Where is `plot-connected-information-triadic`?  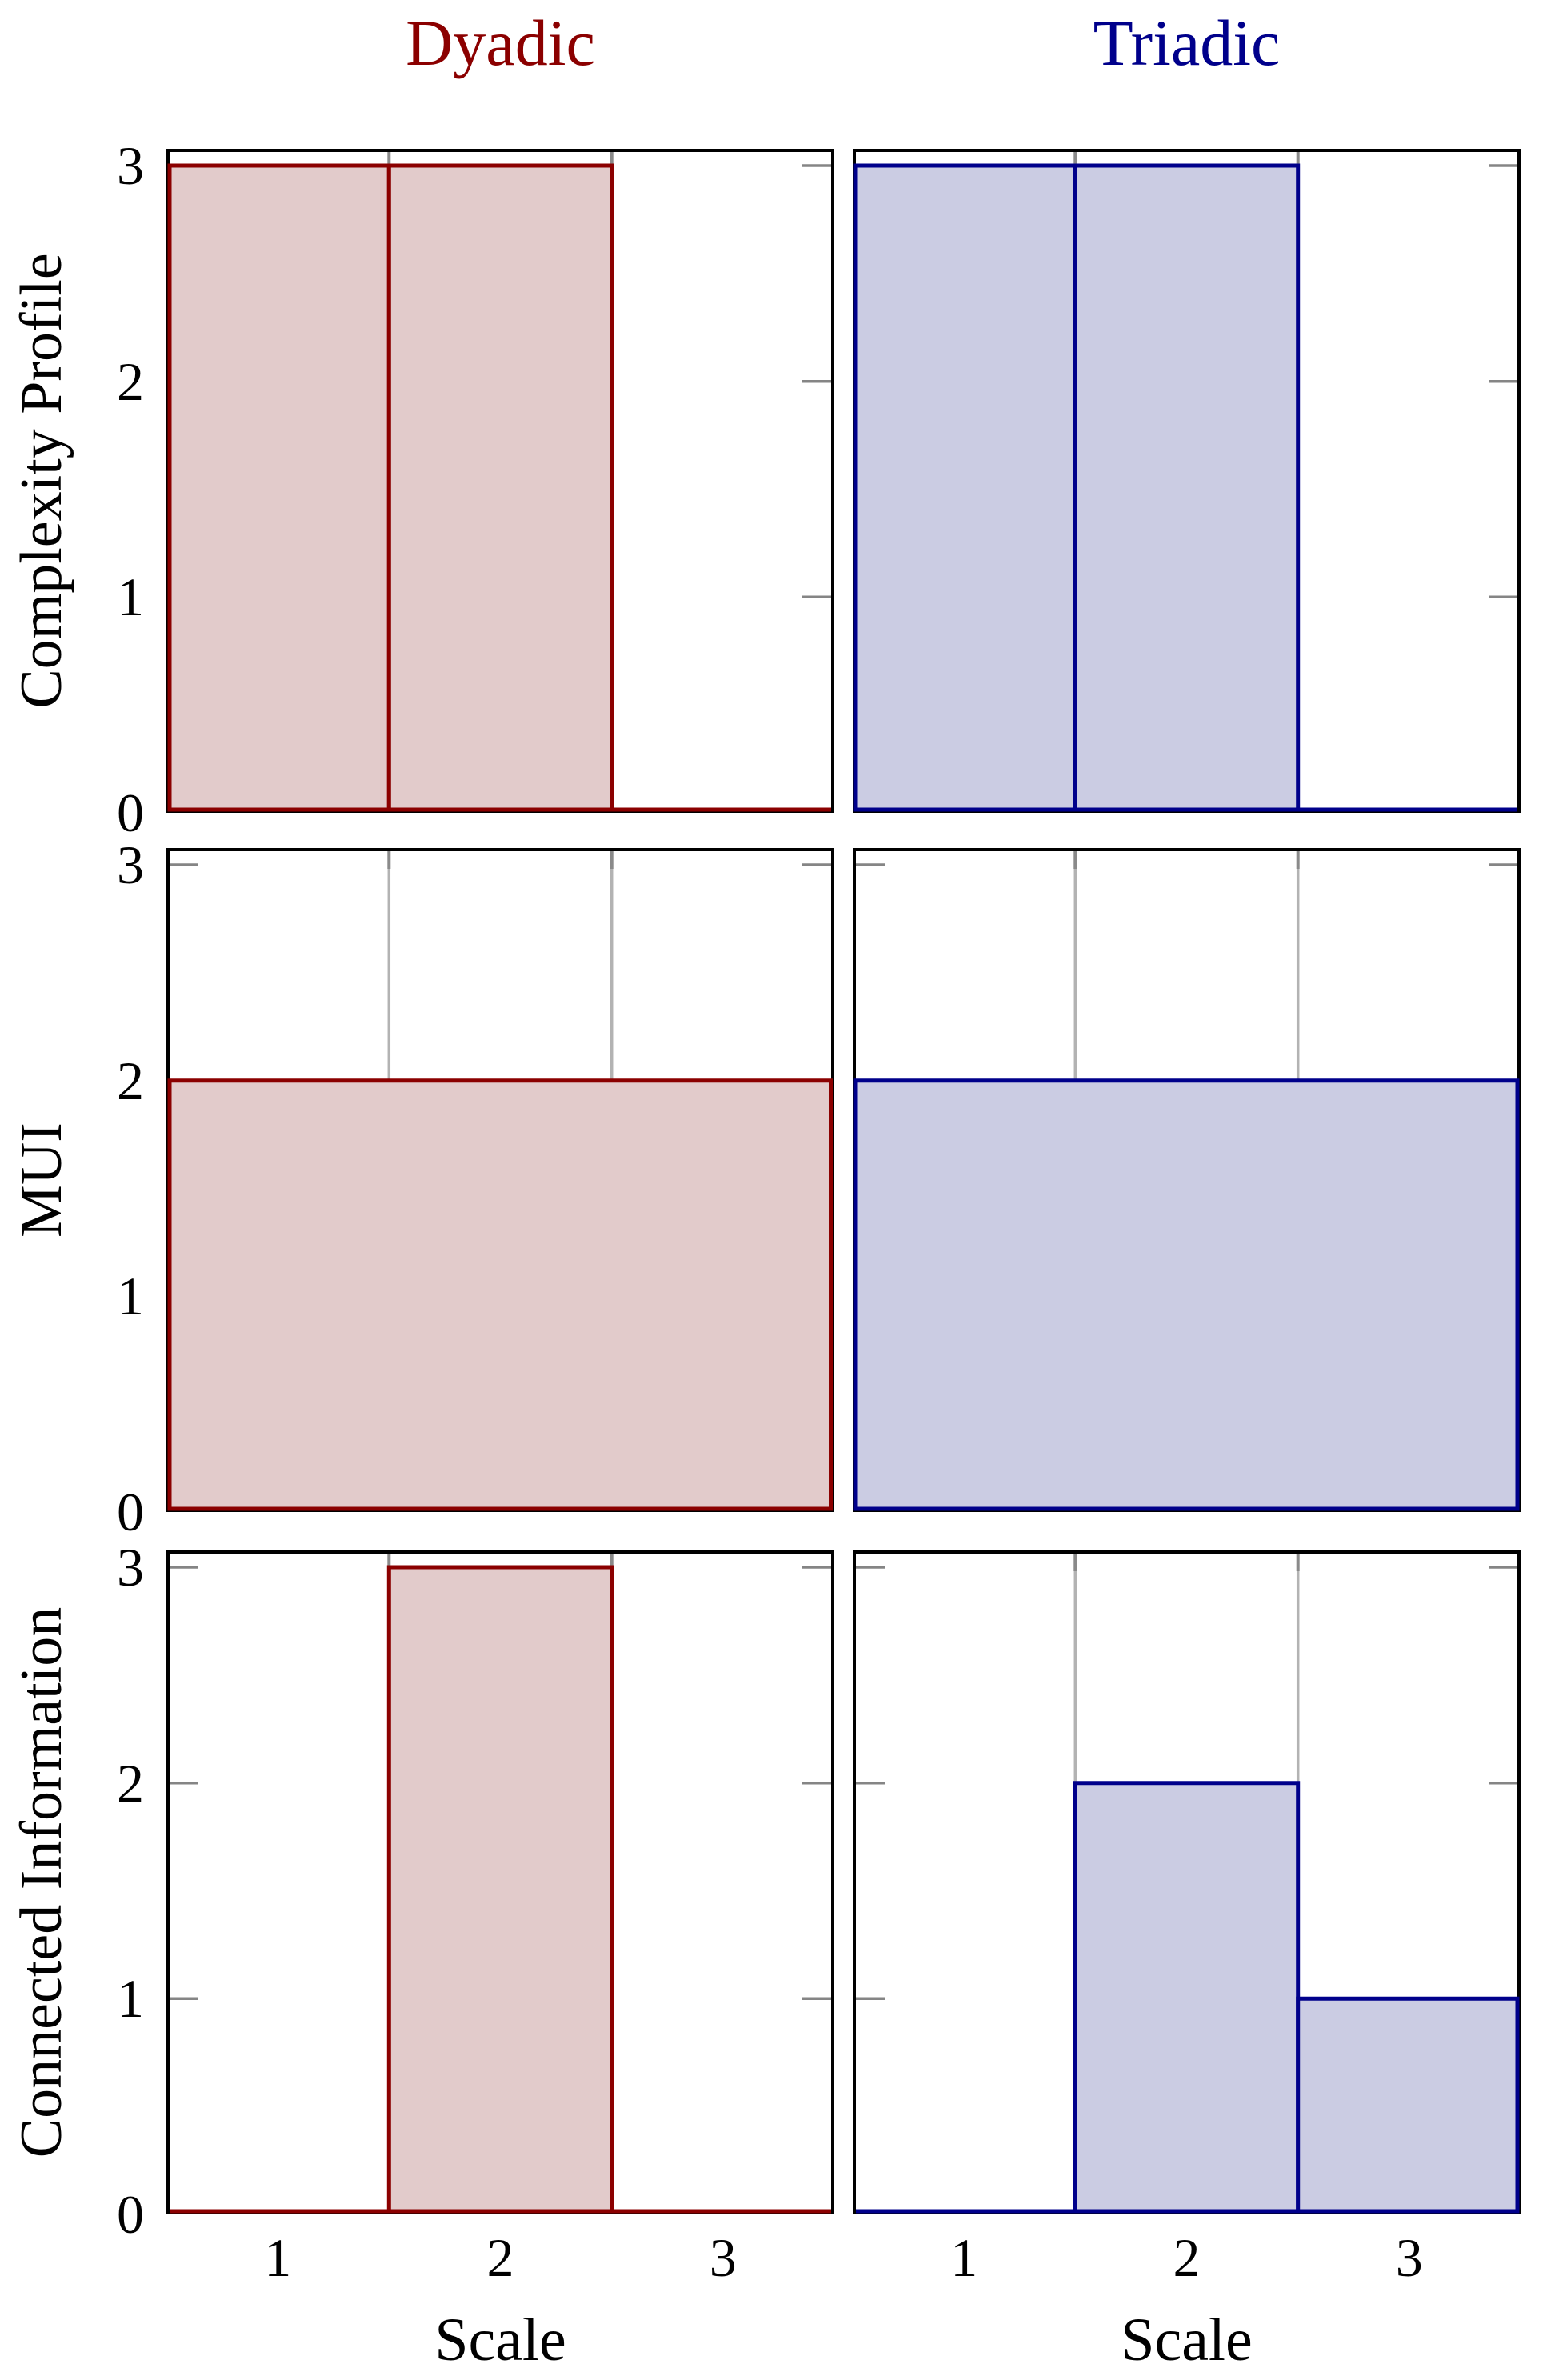 plot-connected-information-triadic is located at coordinates (1187, 1882).